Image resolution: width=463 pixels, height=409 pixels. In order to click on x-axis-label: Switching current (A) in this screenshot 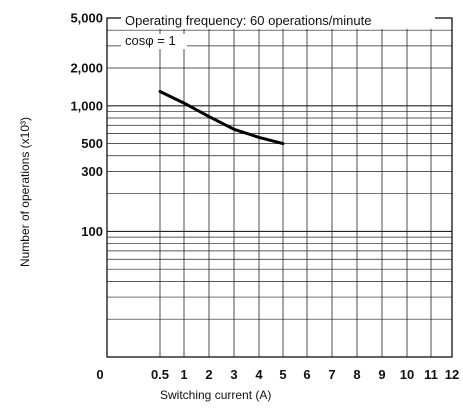, I will do `click(216, 395)`.